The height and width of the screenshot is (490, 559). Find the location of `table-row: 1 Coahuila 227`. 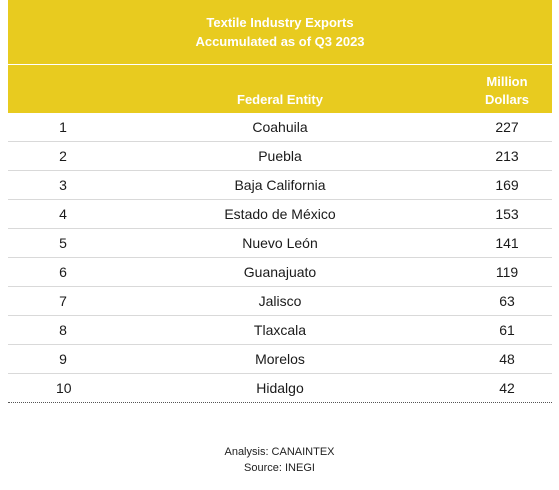

table-row: 1 Coahuila 227 is located at coordinates (280, 127).